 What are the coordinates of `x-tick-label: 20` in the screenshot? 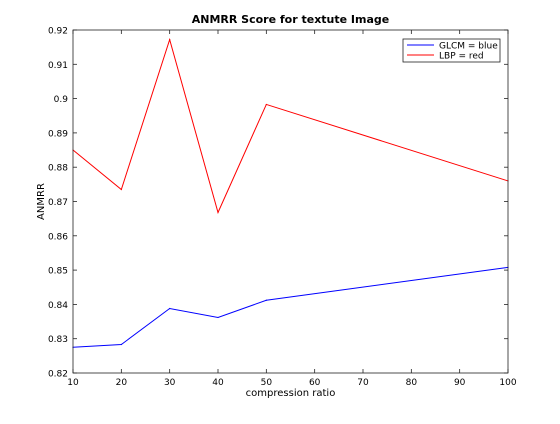 It's located at (122, 383).